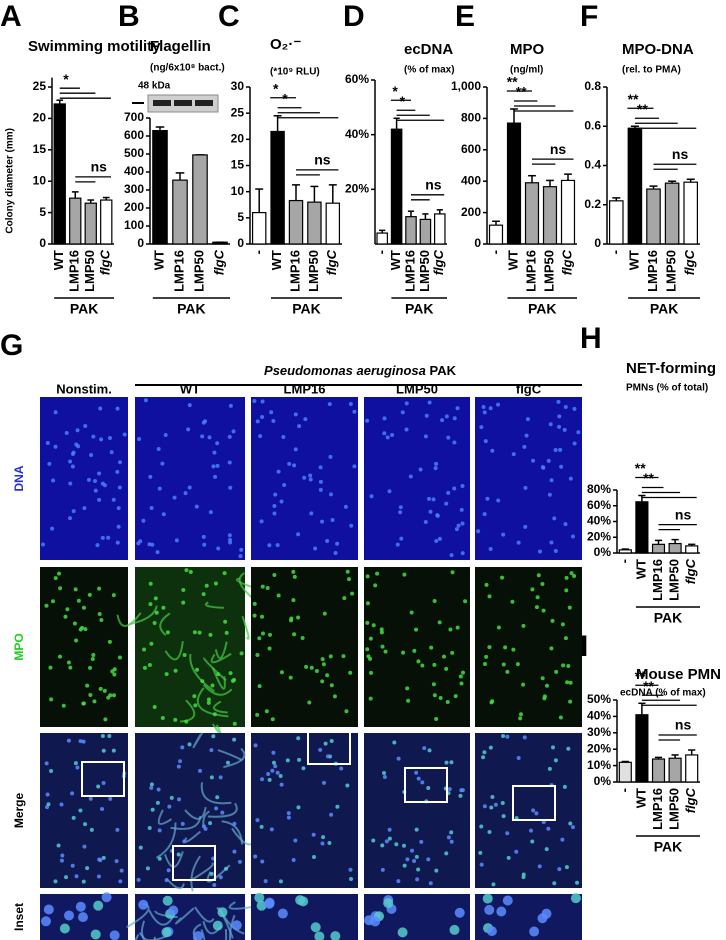 This screenshot has height=940, width=726. Describe the element at coordinates (276, 88) in the screenshot. I see `sig-label: *` at that location.